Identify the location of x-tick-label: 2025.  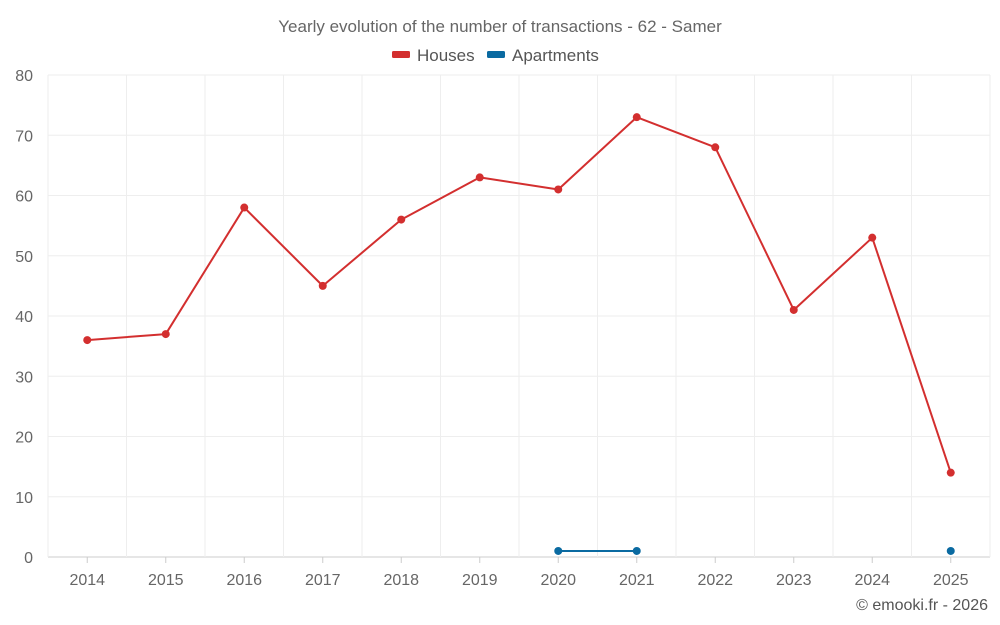
(951, 580).